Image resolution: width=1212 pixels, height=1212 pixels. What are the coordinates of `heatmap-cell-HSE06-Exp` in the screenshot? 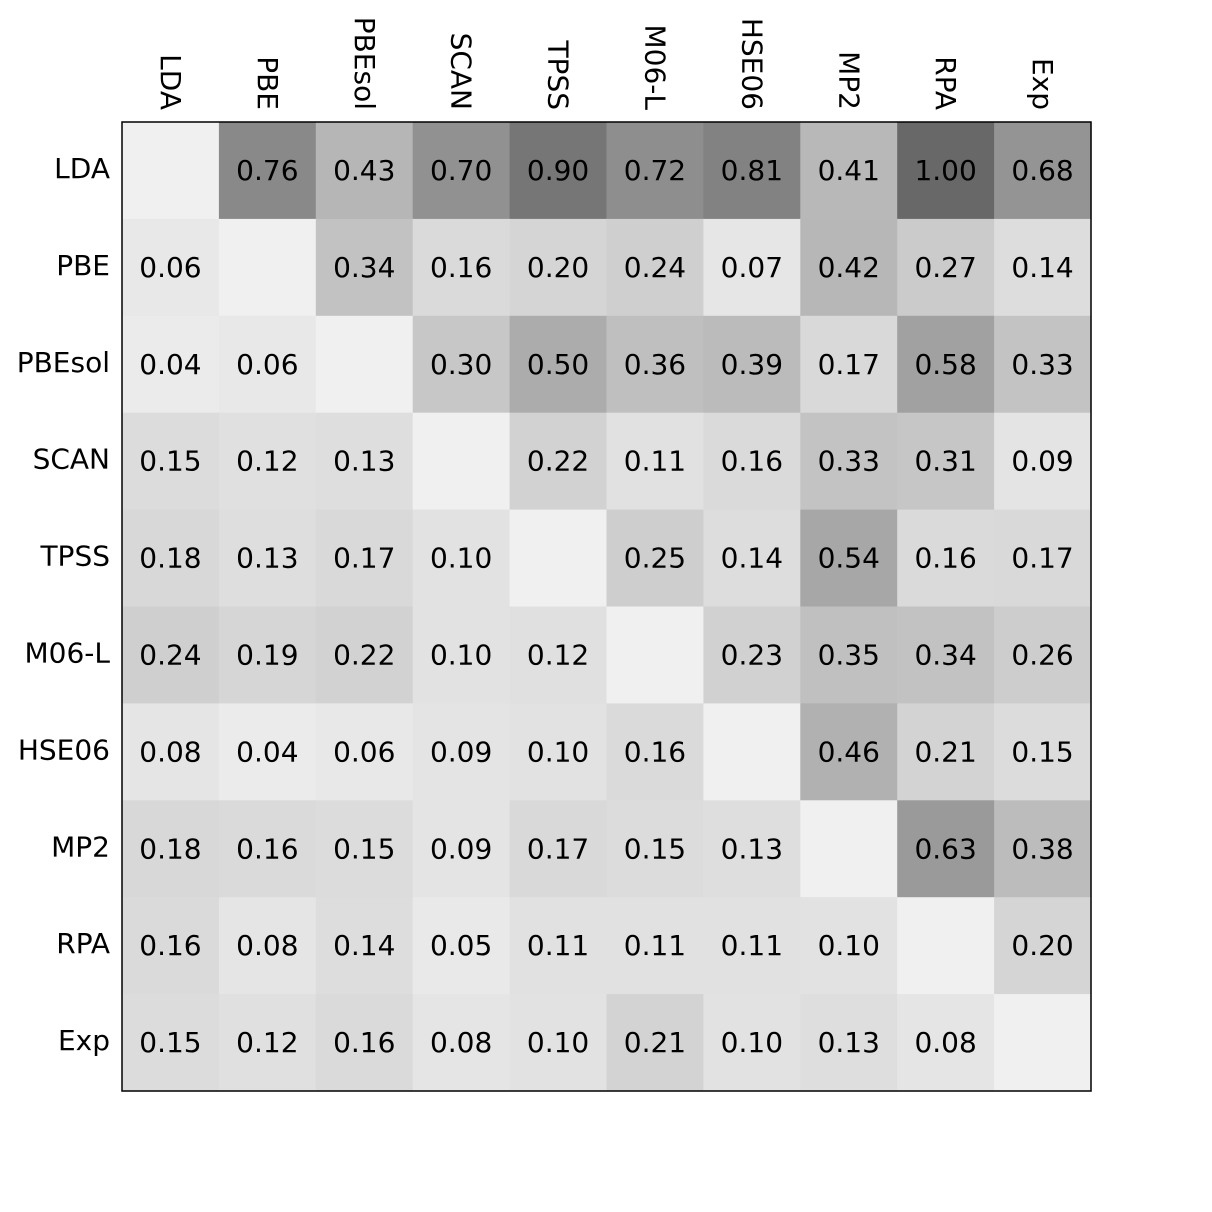 It's located at (1043, 752).